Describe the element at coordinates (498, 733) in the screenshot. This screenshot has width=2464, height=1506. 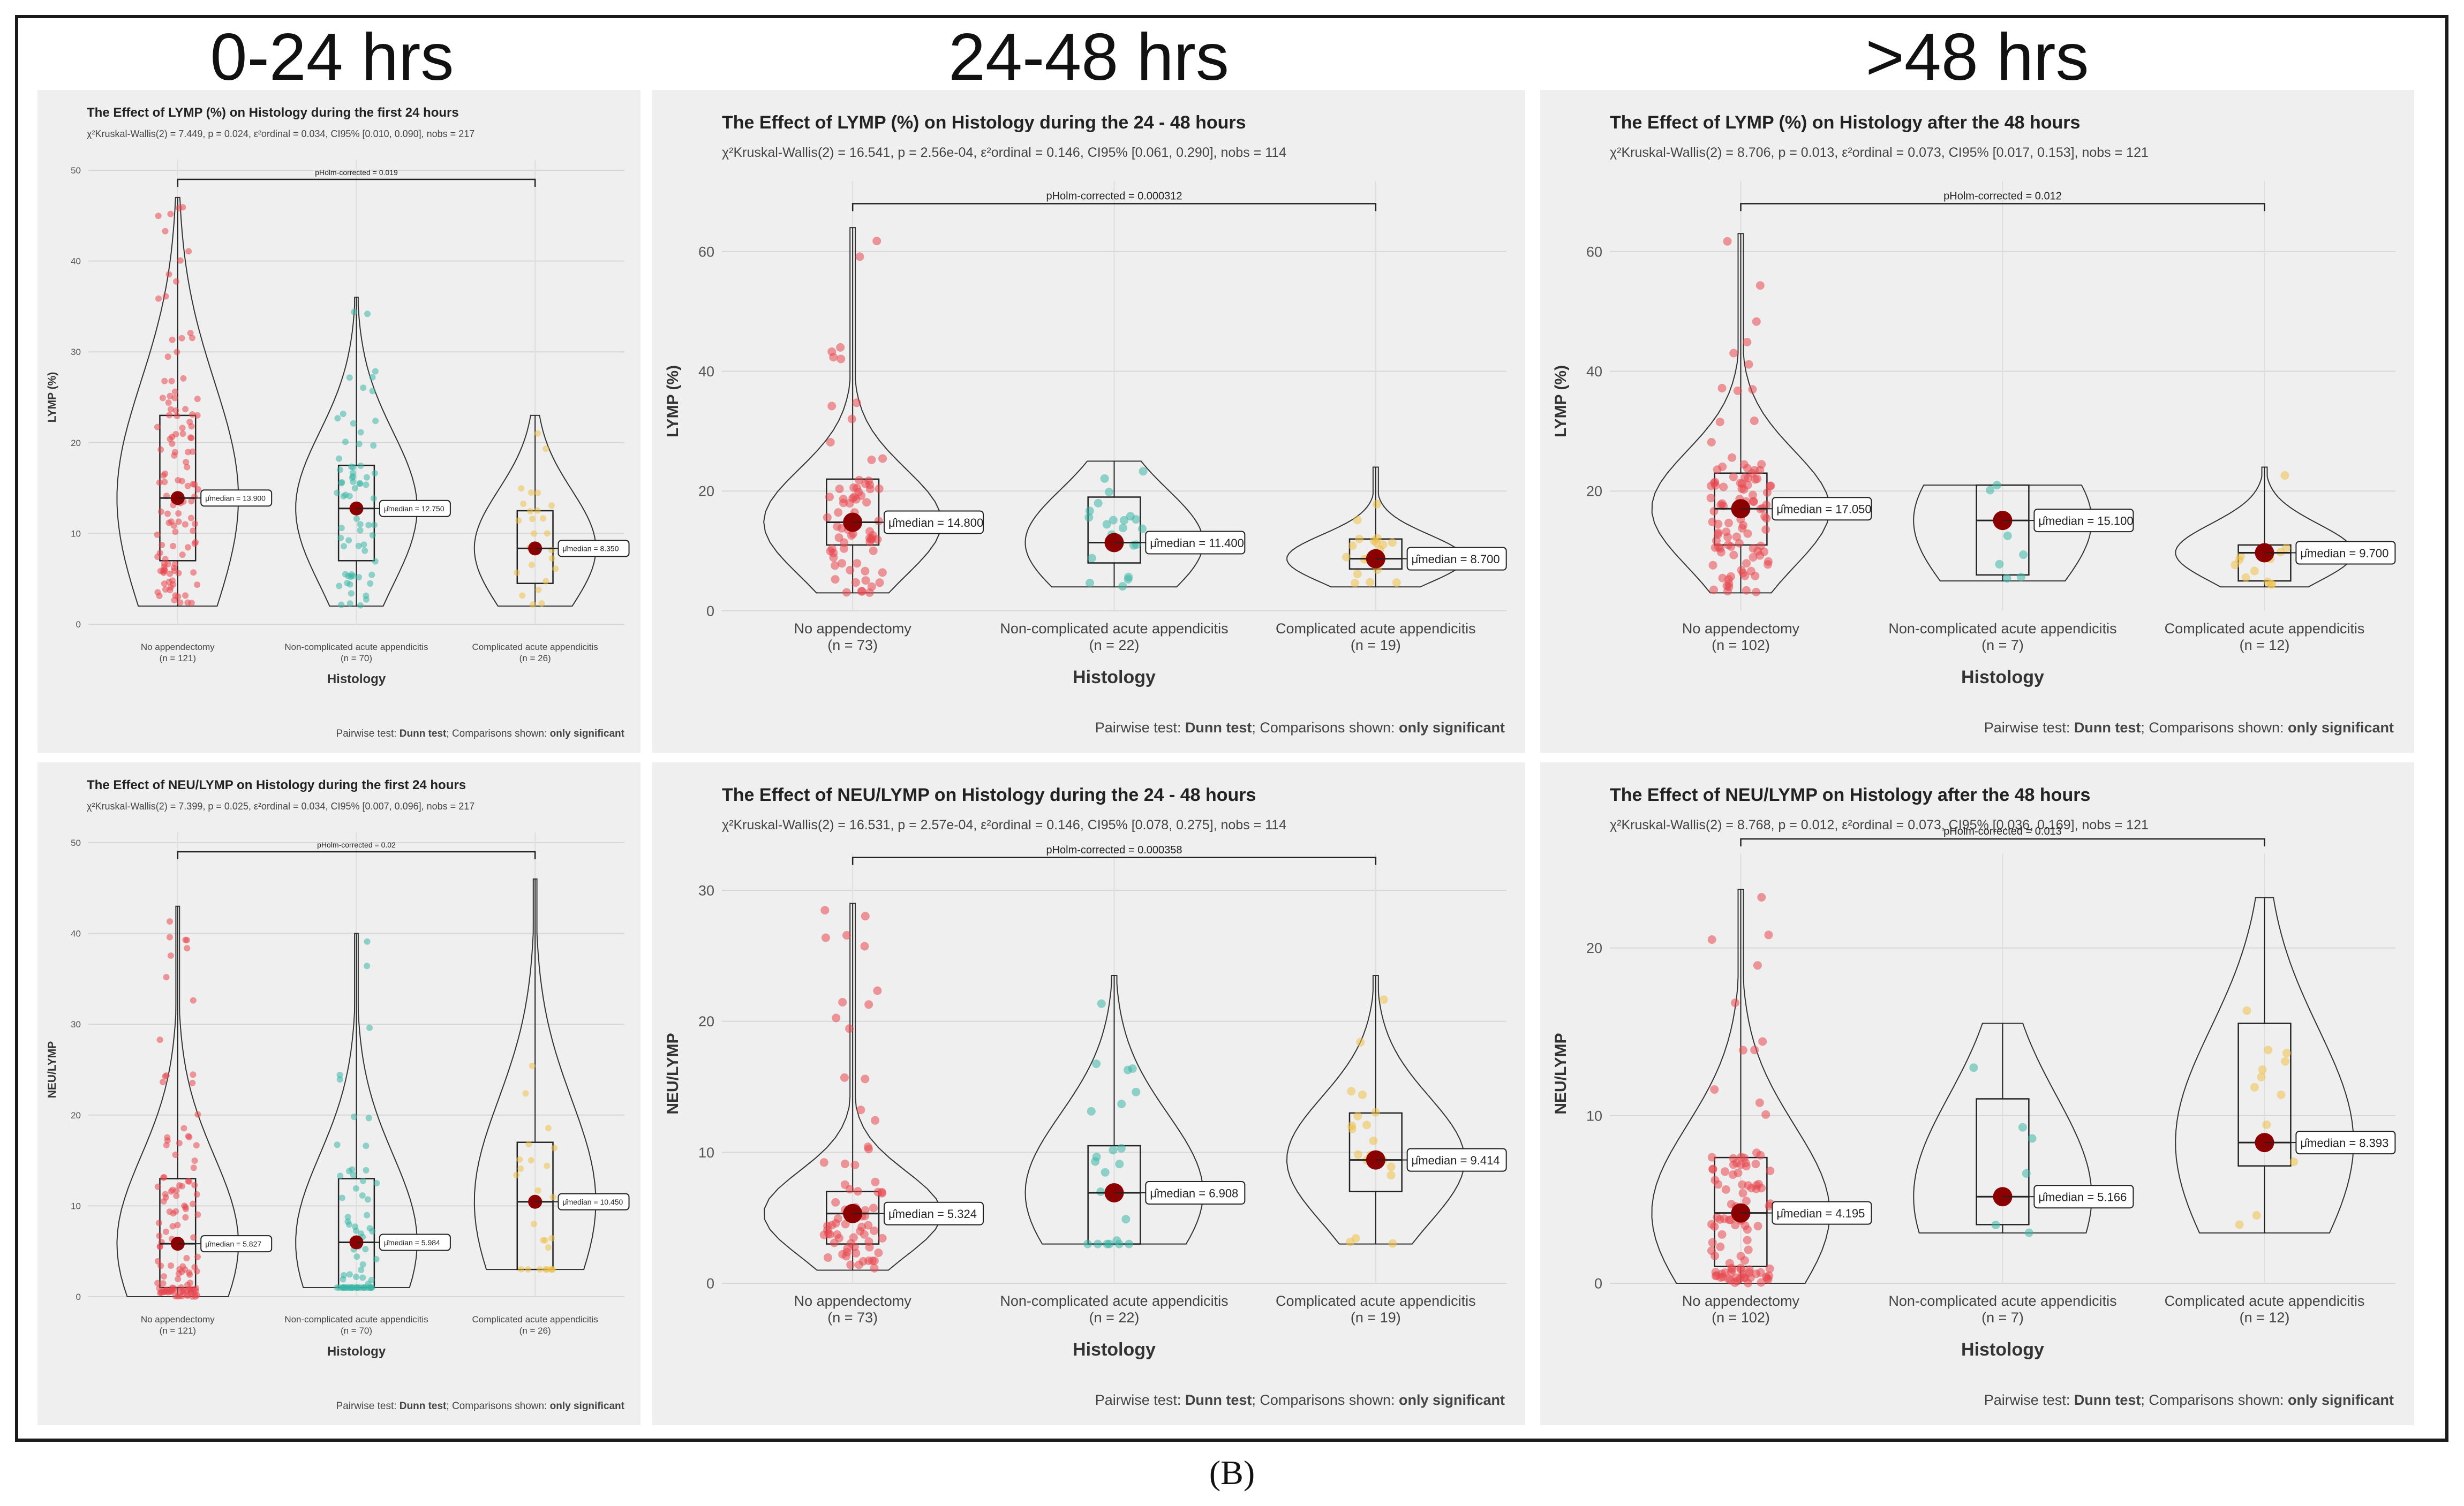
I see `footer-mid: ; Comparisons shown:` at that location.